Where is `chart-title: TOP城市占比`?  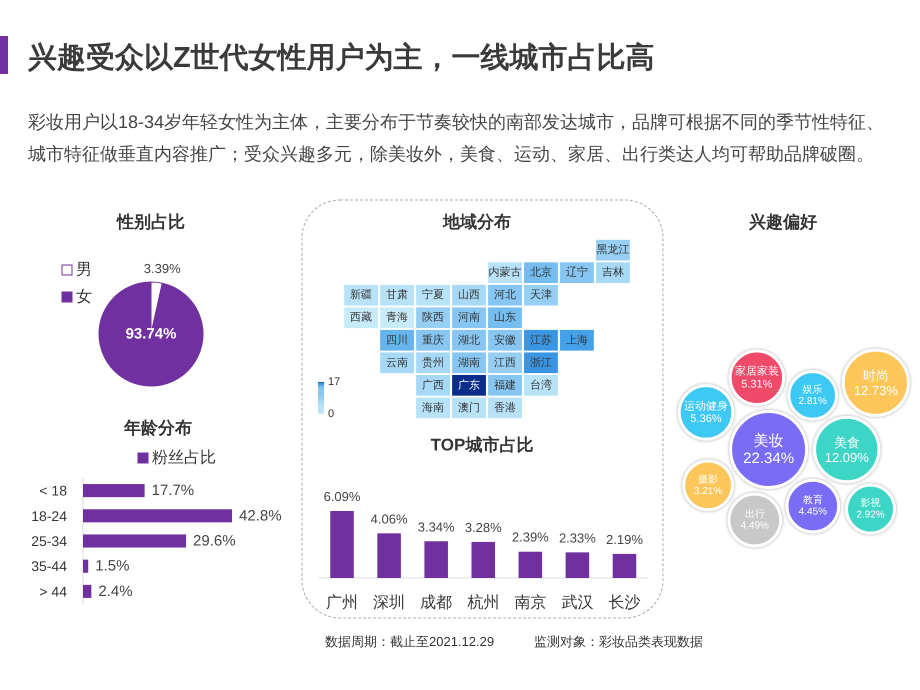 chart-title: TOP城市占比 is located at coordinates (482, 445).